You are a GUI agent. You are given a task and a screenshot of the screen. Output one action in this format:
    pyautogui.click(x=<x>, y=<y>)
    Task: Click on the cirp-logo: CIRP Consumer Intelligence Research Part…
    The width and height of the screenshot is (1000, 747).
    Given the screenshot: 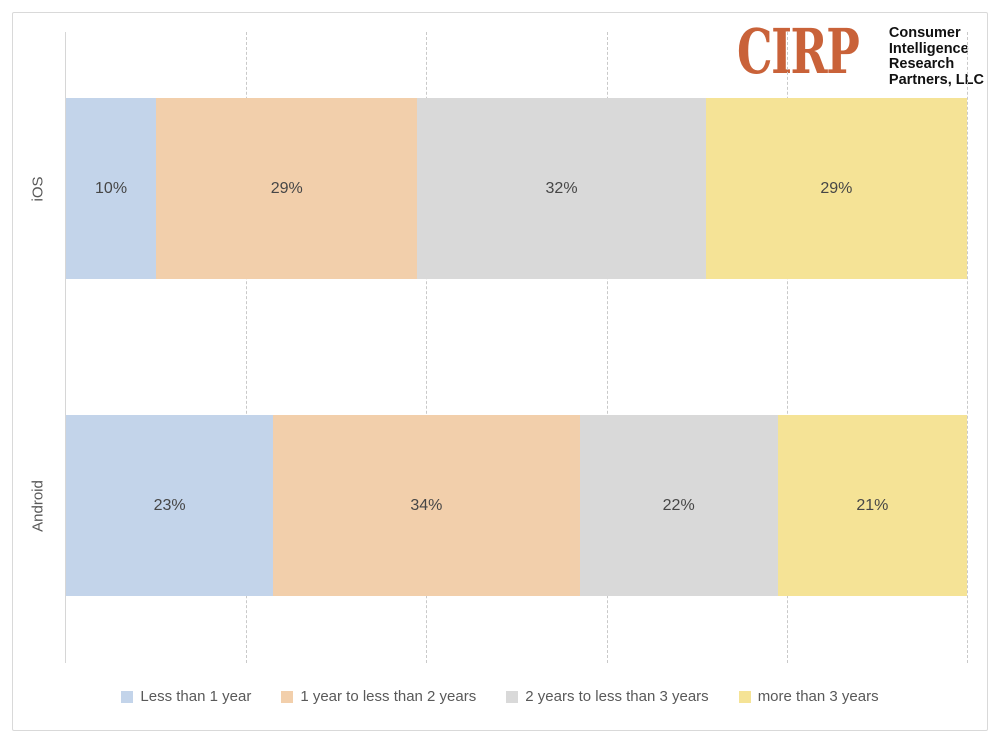 What is the action you would take?
    pyautogui.click(x=860, y=54)
    